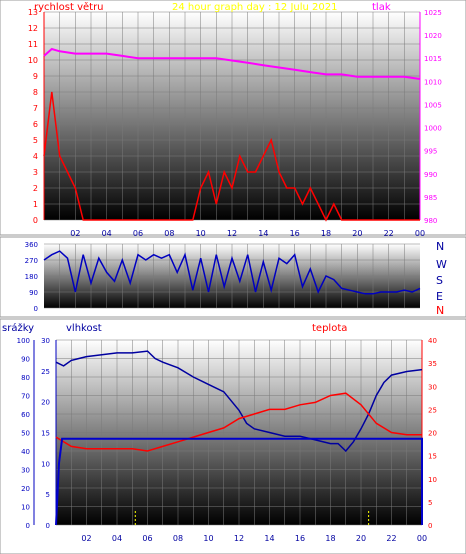 The image size is (466, 554). What do you see at coordinates (255, 7) in the screenshot?
I see `chart-title: 24 hour graph day : 12 Julu 2021` at bounding box center [255, 7].